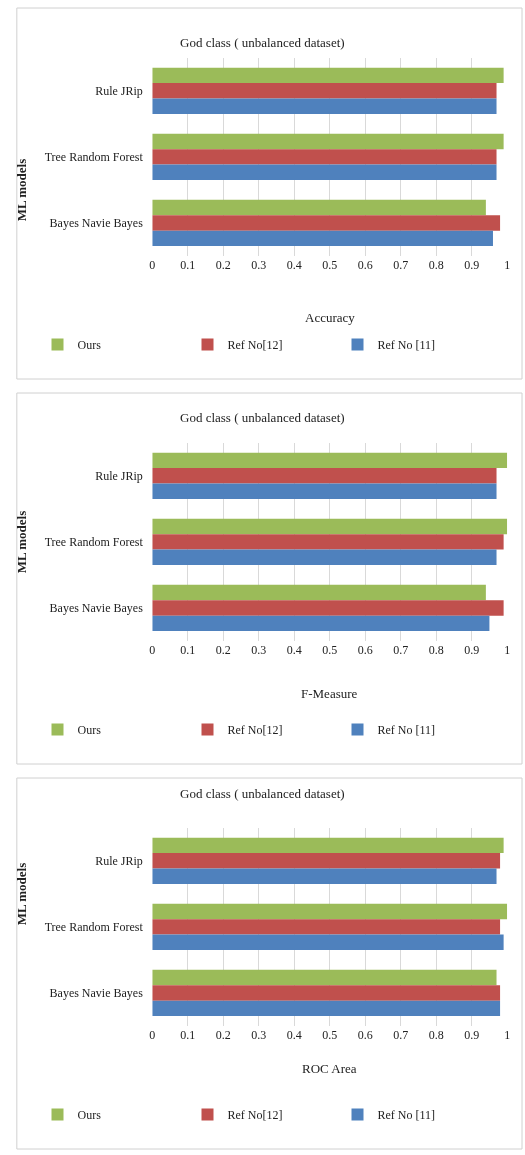  I want to click on x-axis-title: ROC Area, so click(329, 1068).